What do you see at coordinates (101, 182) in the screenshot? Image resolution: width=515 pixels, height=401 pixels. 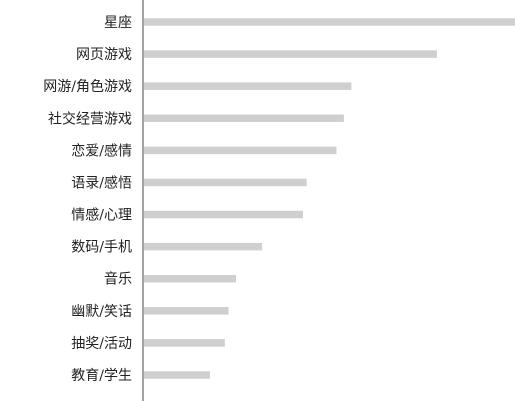 I see `category-label-6: 语录/感悟` at bounding box center [101, 182].